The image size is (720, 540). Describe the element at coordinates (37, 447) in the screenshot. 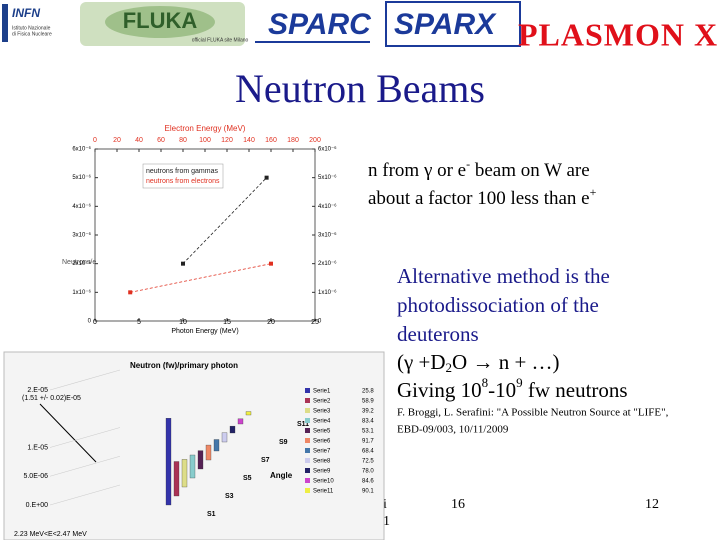

I see `y-tick-label: 1.E-05` at that location.